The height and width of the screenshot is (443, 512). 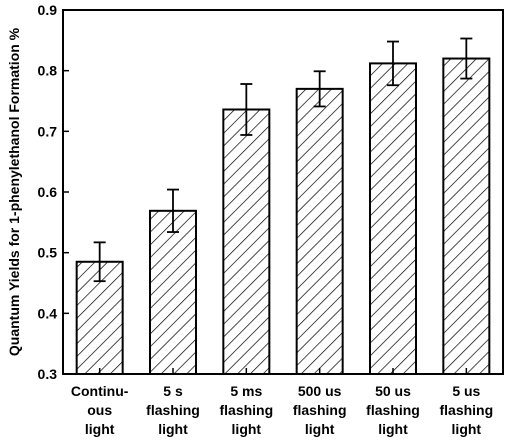 I want to click on y-tick-label: 0.3, so click(x=48, y=374).